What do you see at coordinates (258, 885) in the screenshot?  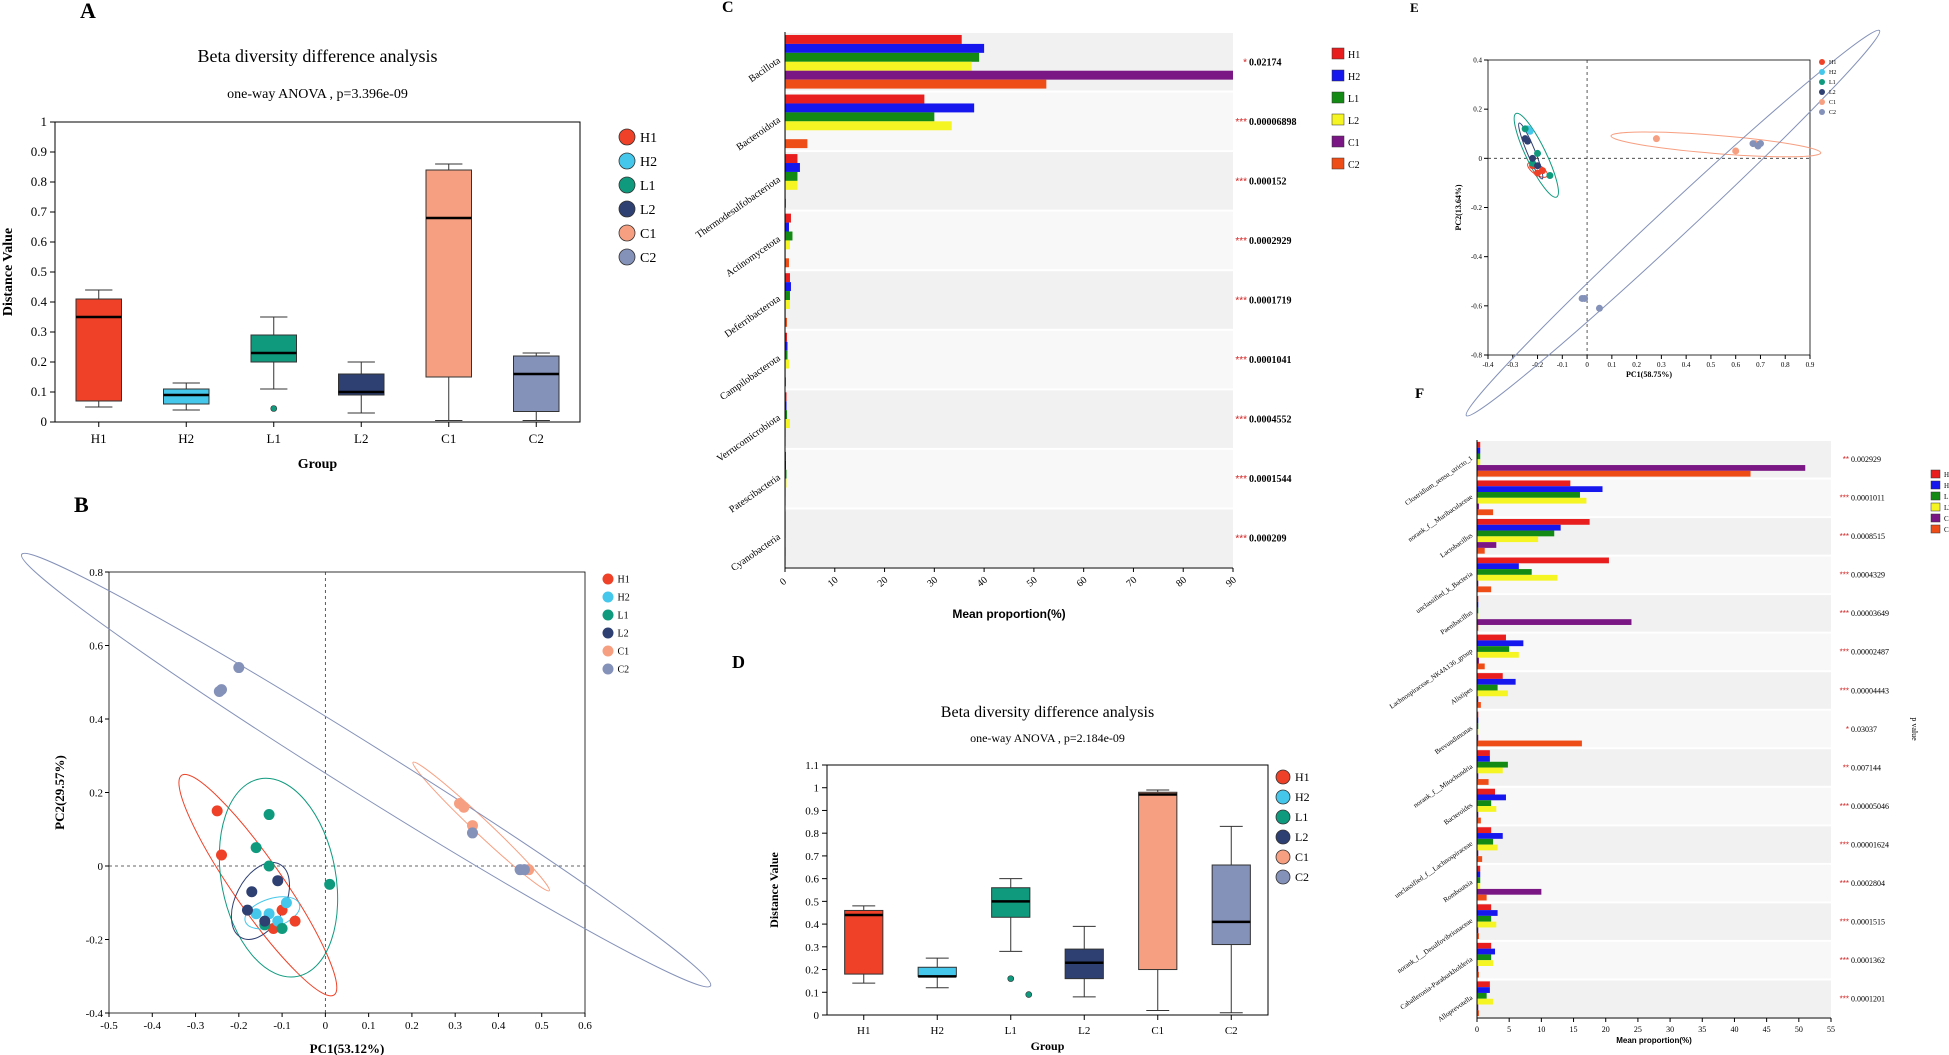 I see `confidence-ellipse-H1` at bounding box center [258, 885].